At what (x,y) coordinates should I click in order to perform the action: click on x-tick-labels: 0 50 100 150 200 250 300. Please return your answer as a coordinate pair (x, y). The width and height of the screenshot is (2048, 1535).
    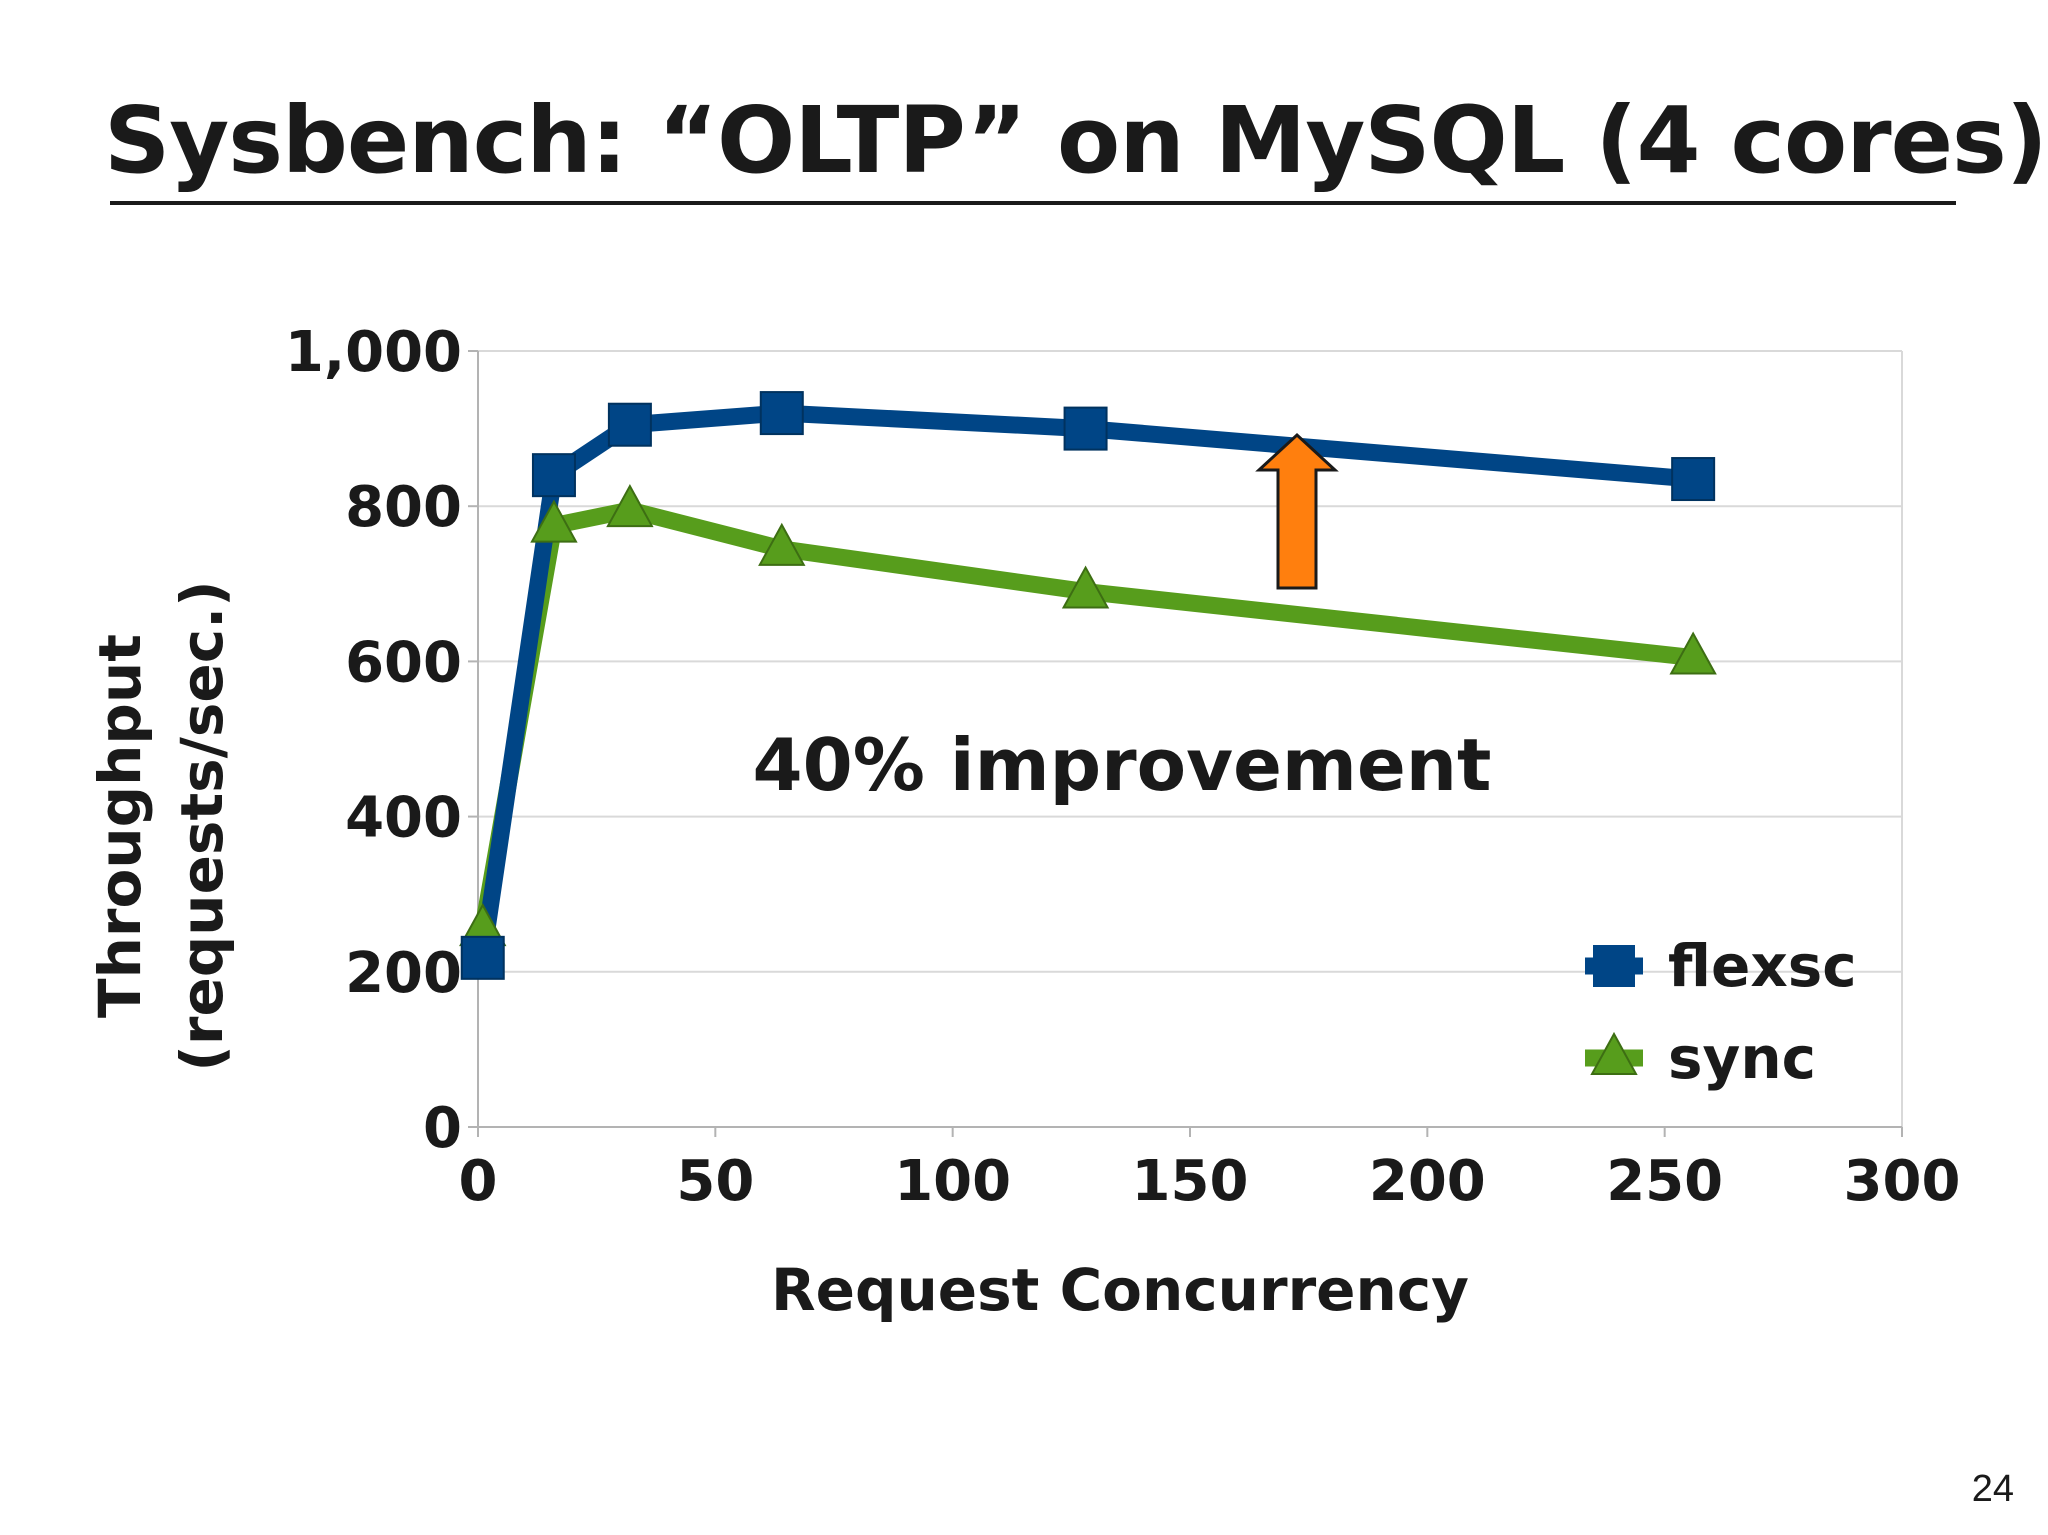
    Looking at the image, I should click on (1210, 1170).